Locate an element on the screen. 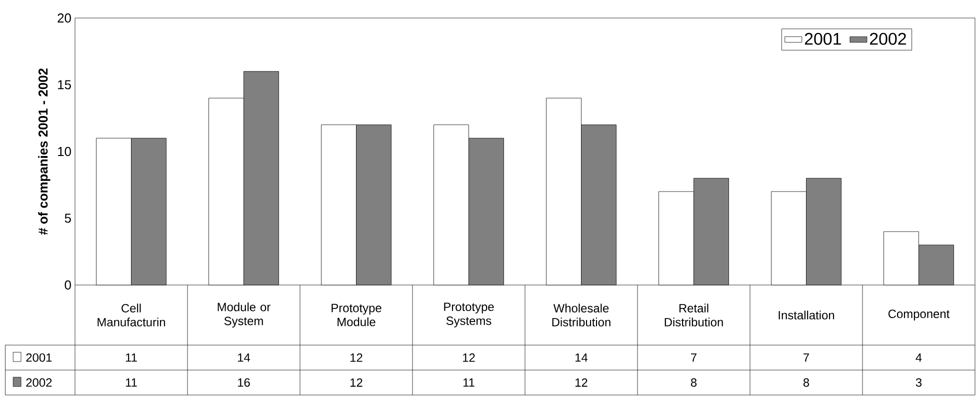 The image size is (979, 405). x-tick-label: Cell Manufacturin is located at coordinates (132, 315).